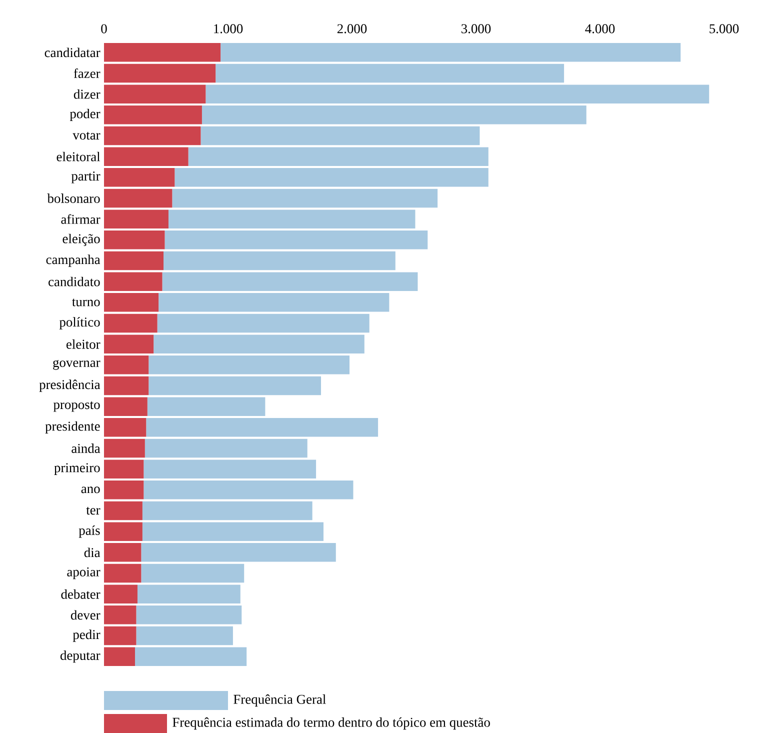 This screenshot has height=733, width=769. I want to click on y-tick-label: afirmar, so click(80, 219).